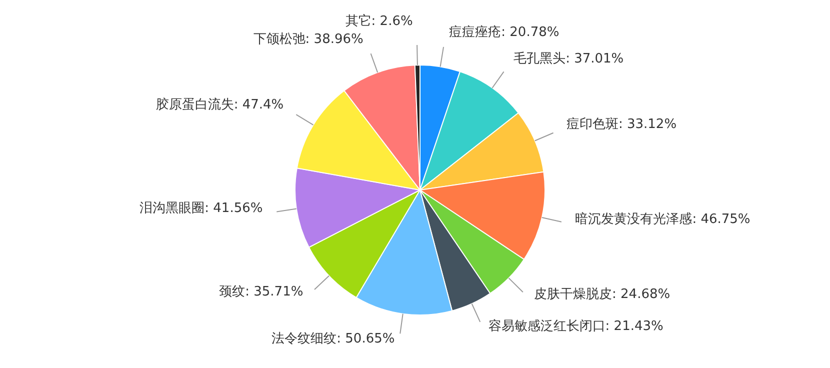 The height and width of the screenshot is (368, 830). I want to click on slice-label: 皮肤干燥脱皮: 24.68%, so click(602, 294).